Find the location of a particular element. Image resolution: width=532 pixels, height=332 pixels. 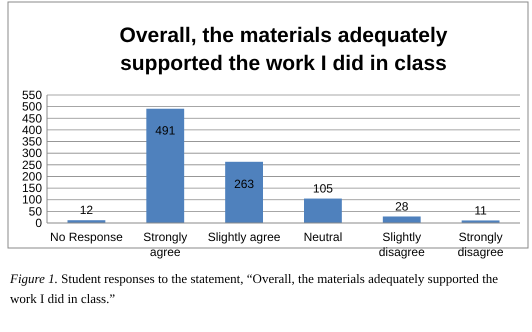

y-tick-label: 150 is located at coordinates (32, 188).